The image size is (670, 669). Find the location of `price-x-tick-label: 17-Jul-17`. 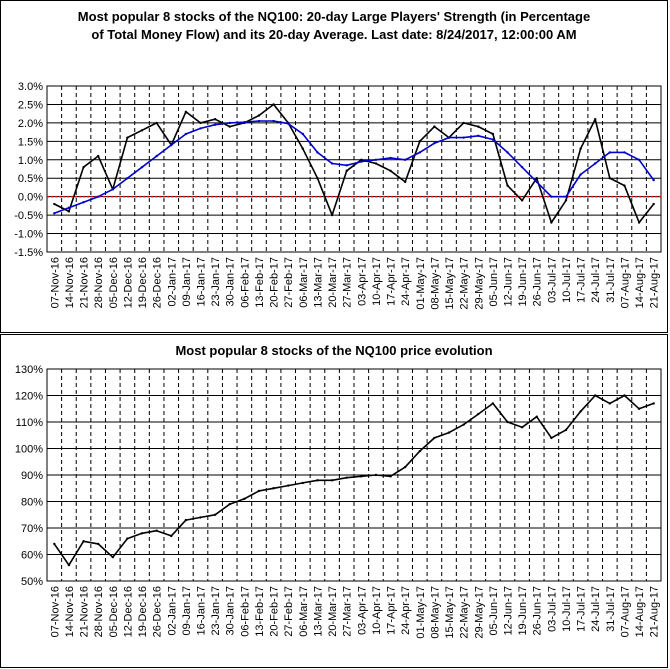

price-x-tick-label: 17-Jul-17 is located at coordinates (582, 609).